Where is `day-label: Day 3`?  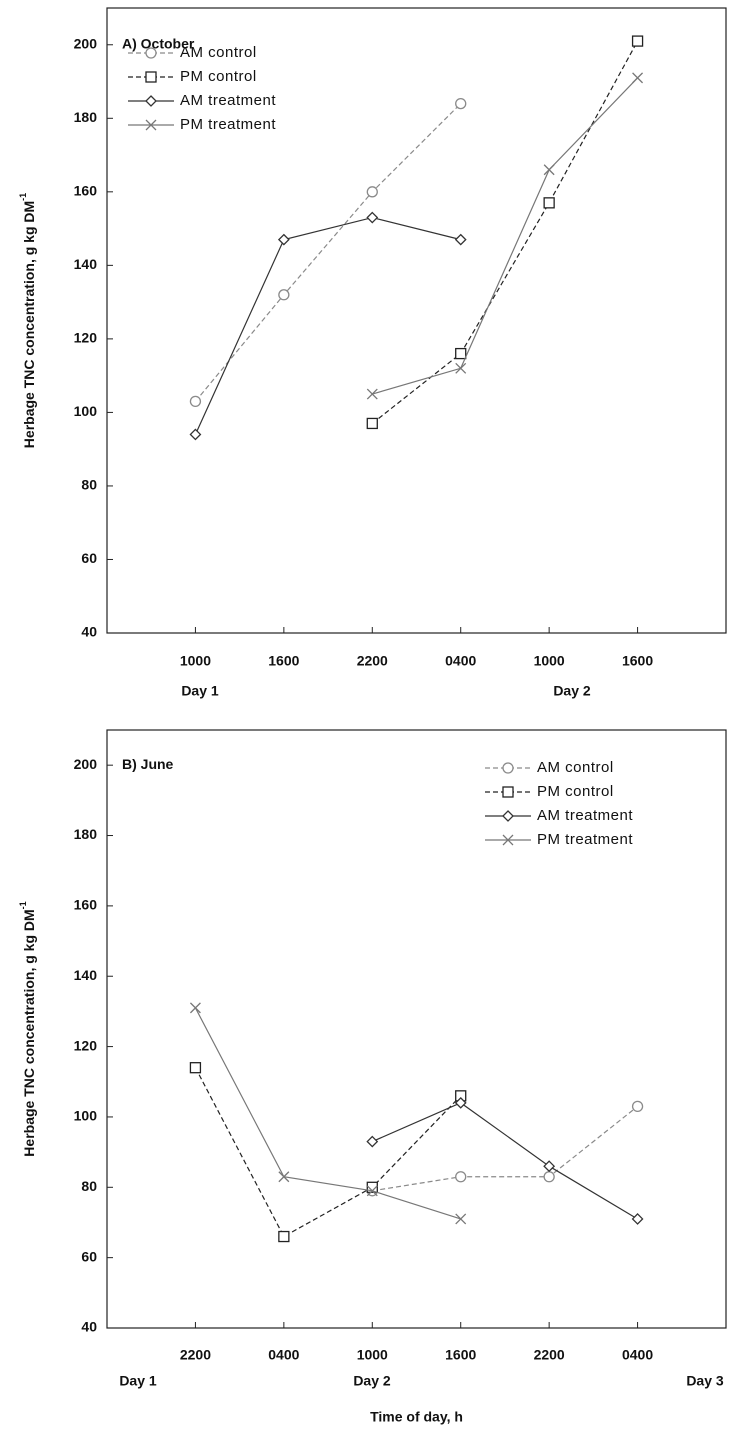 day-label: Day 3 is located at coordinates (705, 1381).